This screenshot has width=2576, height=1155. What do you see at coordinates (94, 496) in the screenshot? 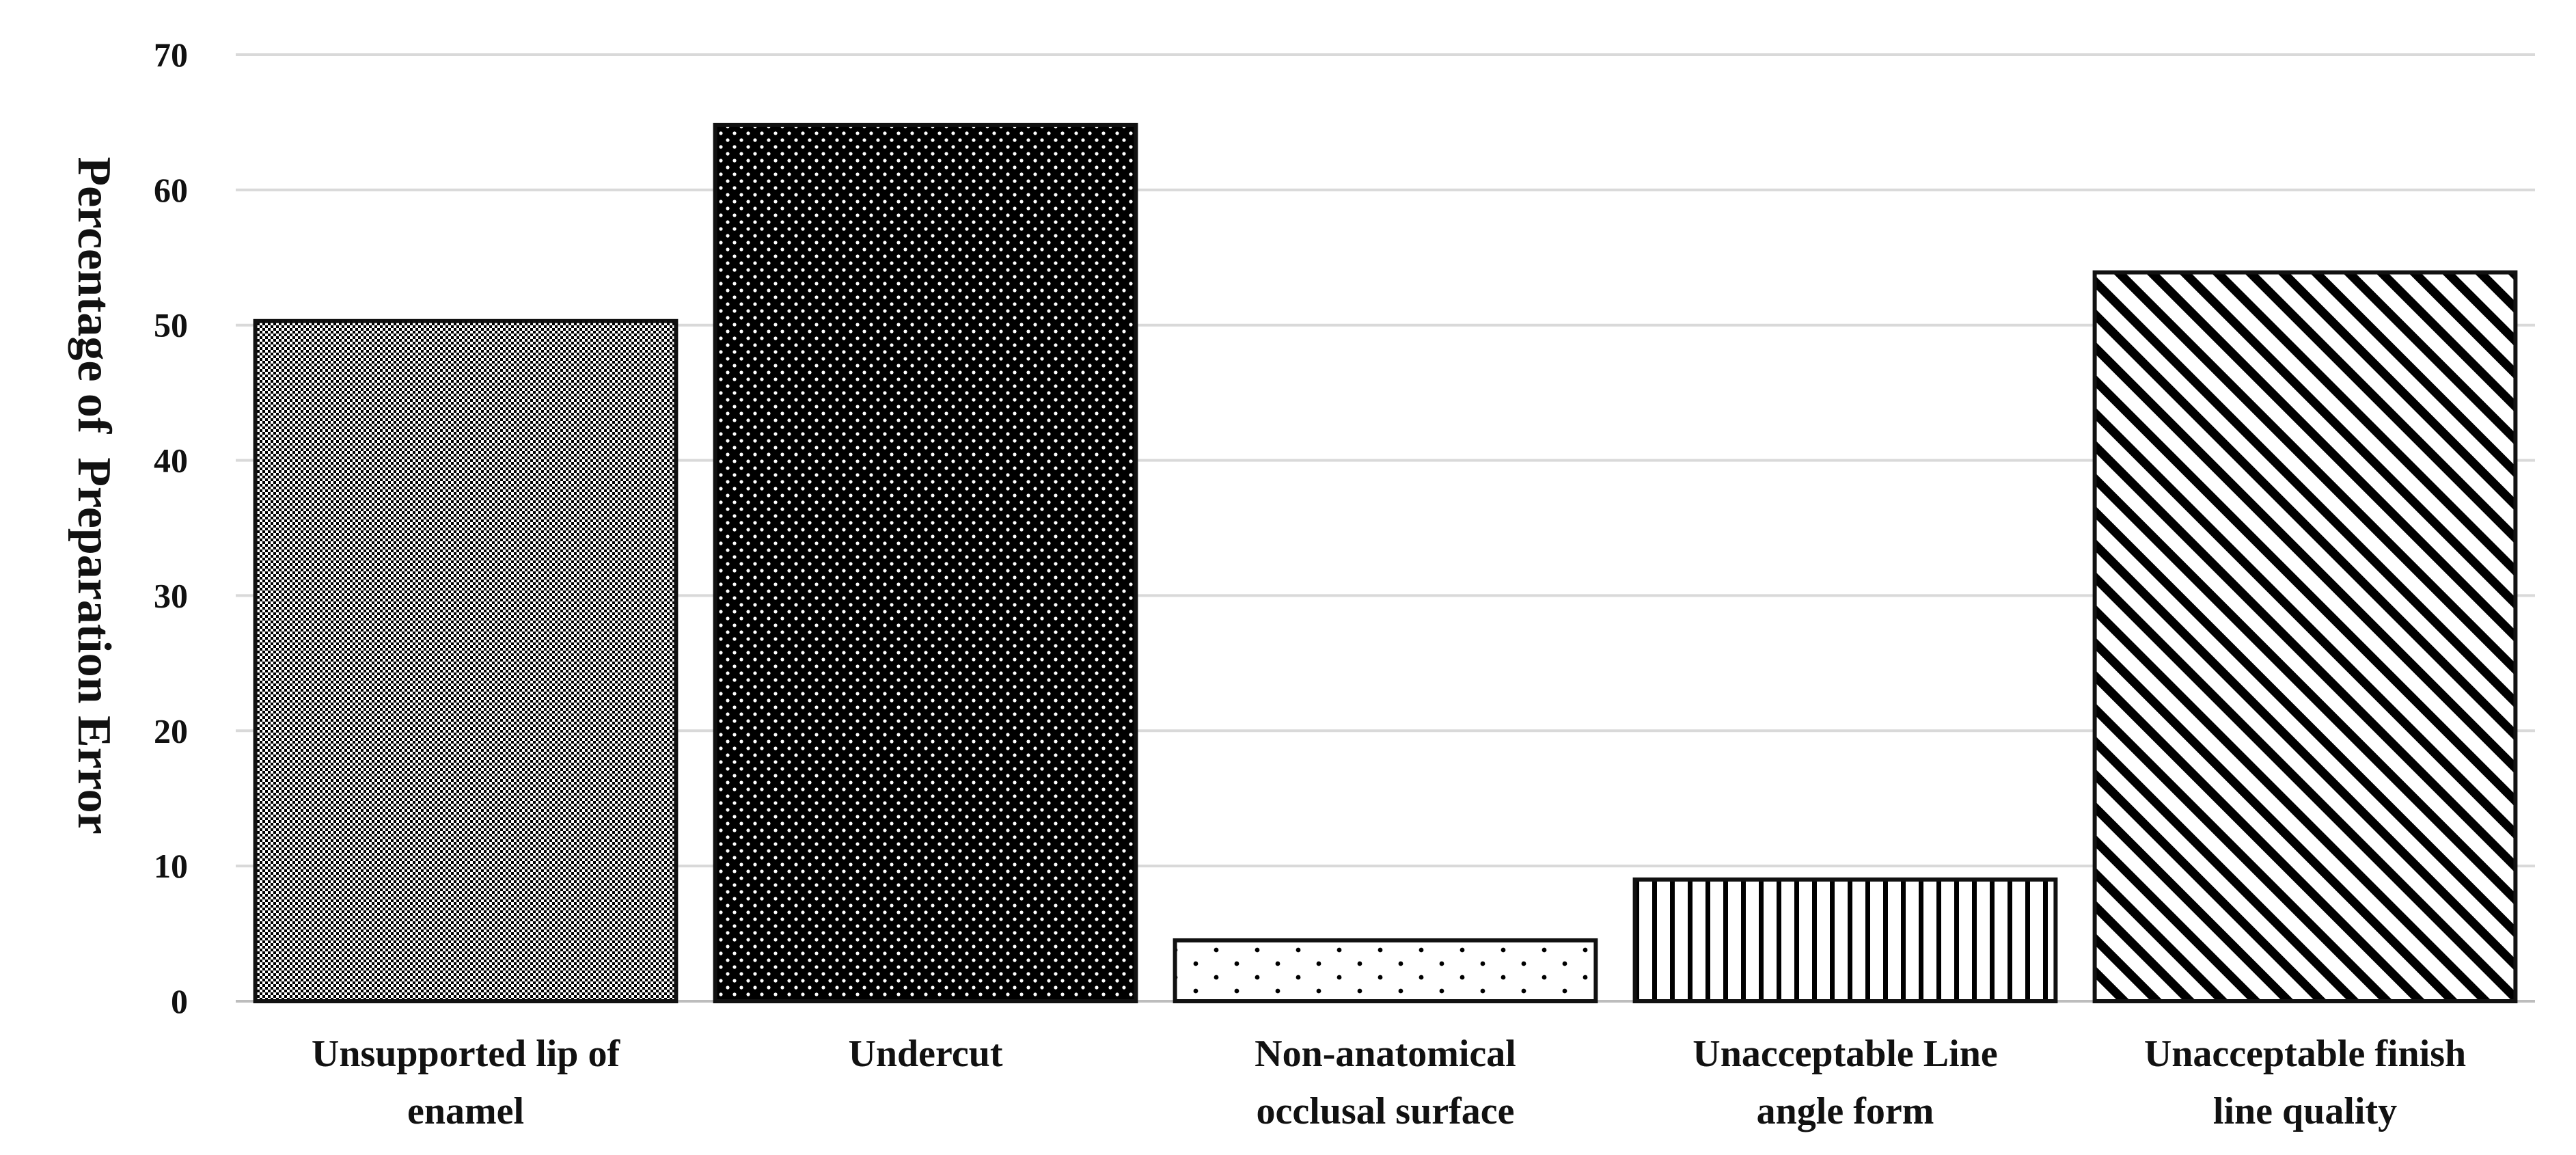
I see `y-axis-title: Percentage of Preparation Error` at bounding box center [94, 496].